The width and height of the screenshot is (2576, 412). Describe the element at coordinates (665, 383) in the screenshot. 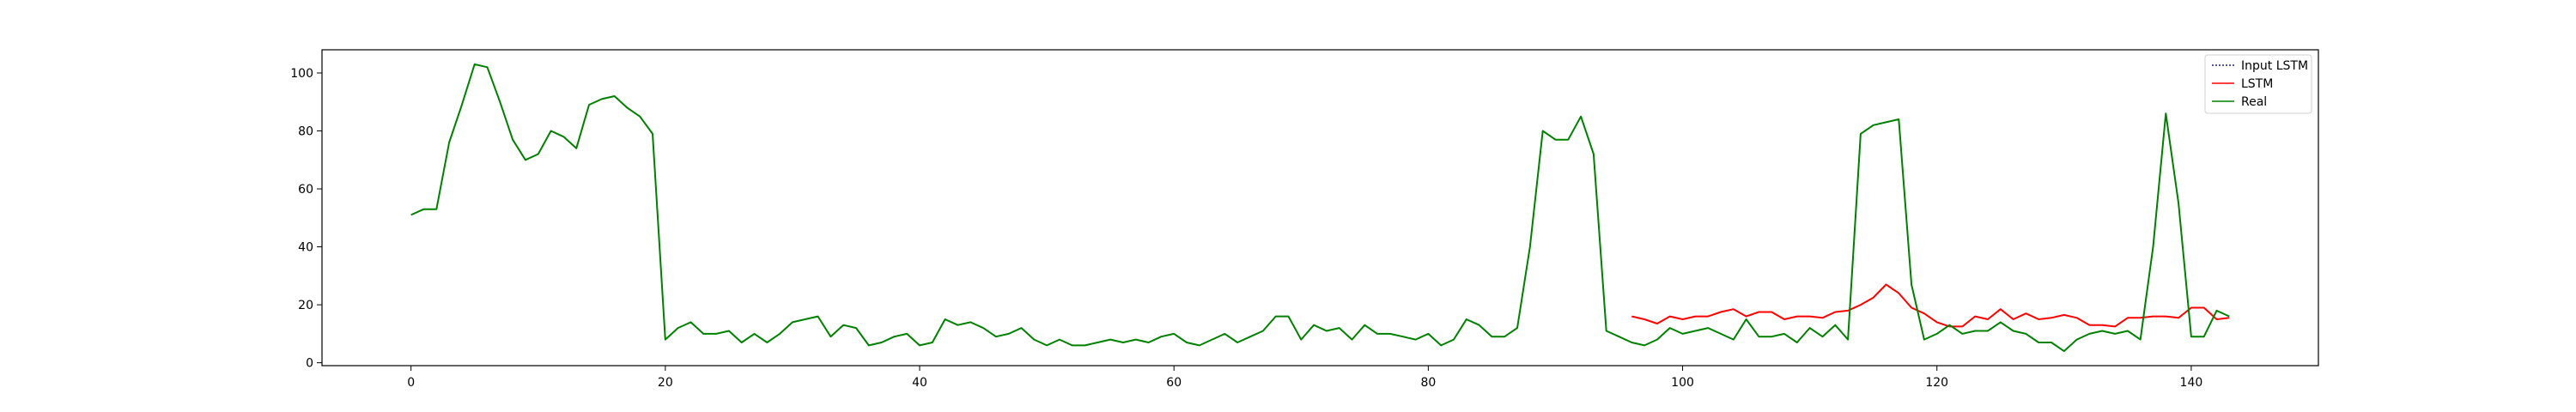

I see `x-tick-label: 20` at that location.